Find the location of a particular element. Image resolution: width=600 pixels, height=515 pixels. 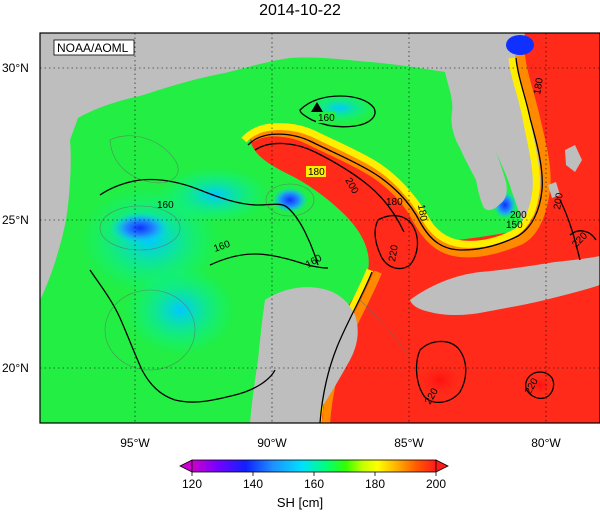

cool-eddy-core-west is located at coordinates (140, 228).